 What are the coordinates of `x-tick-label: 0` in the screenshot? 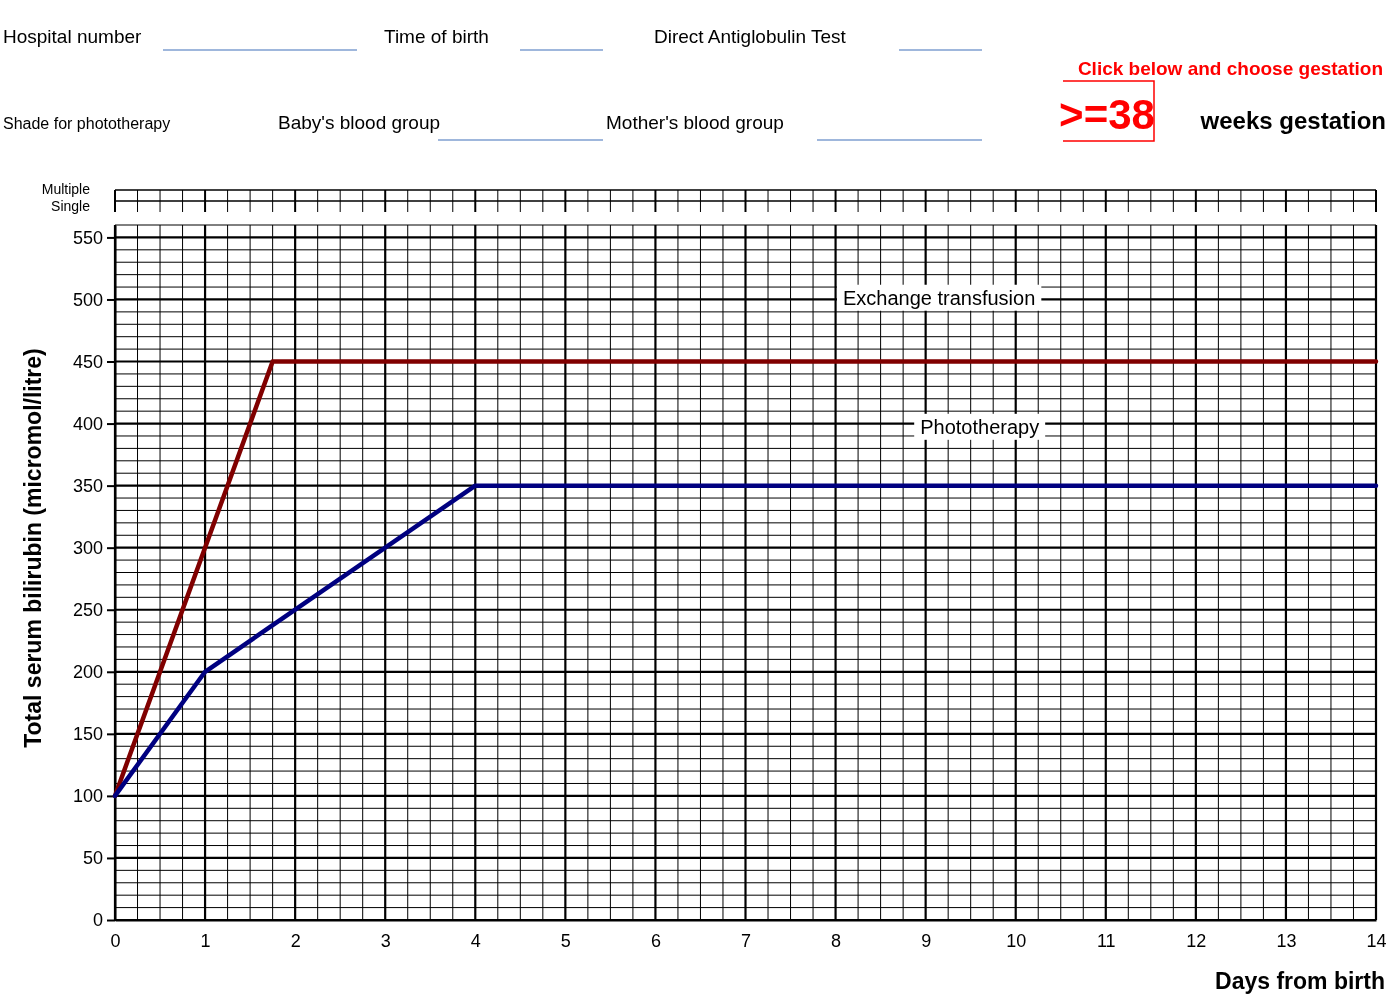 It's located at (115, 940).